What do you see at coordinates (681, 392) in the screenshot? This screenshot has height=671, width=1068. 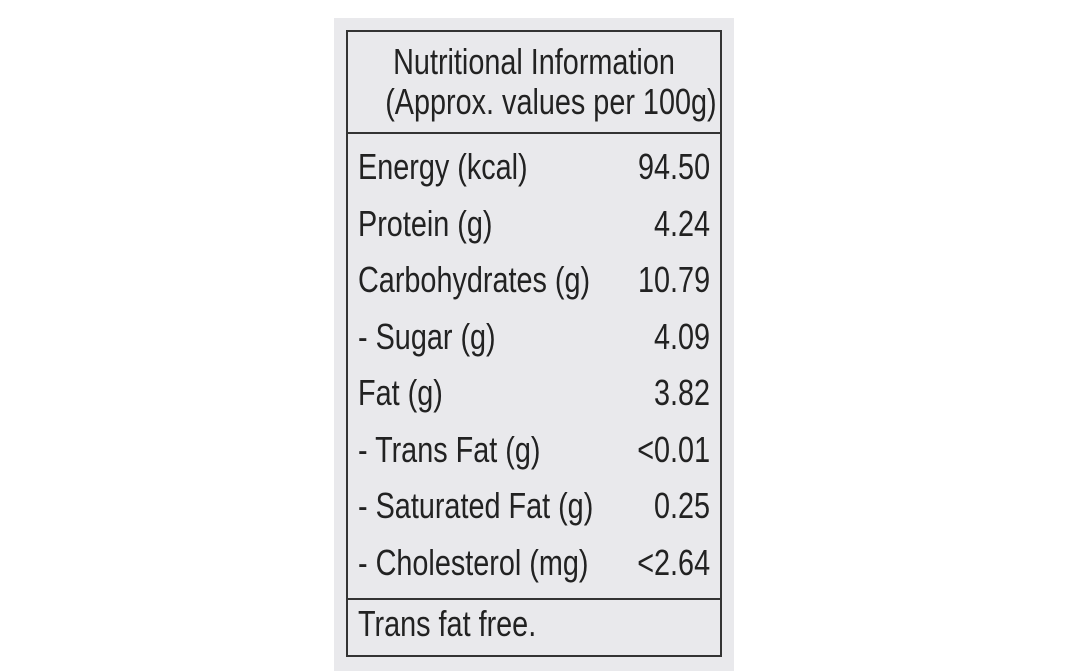 I see `nutrient-value: 3.82` at bounding box center [681, 392].